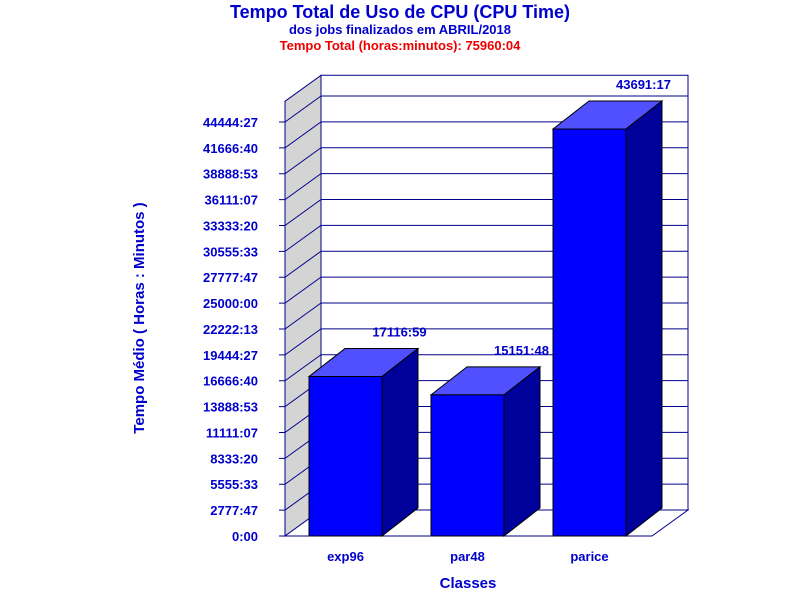 The height and width of the screenshot is (600, 800). I want to click on y-tick-label: 13888:53, so click(230, 407).